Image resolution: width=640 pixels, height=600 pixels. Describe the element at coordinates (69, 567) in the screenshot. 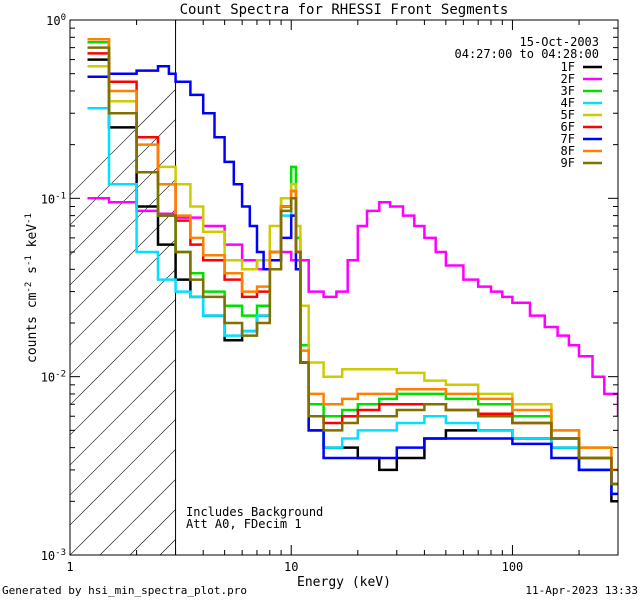

I see `x-tick-label: 1` at that location.